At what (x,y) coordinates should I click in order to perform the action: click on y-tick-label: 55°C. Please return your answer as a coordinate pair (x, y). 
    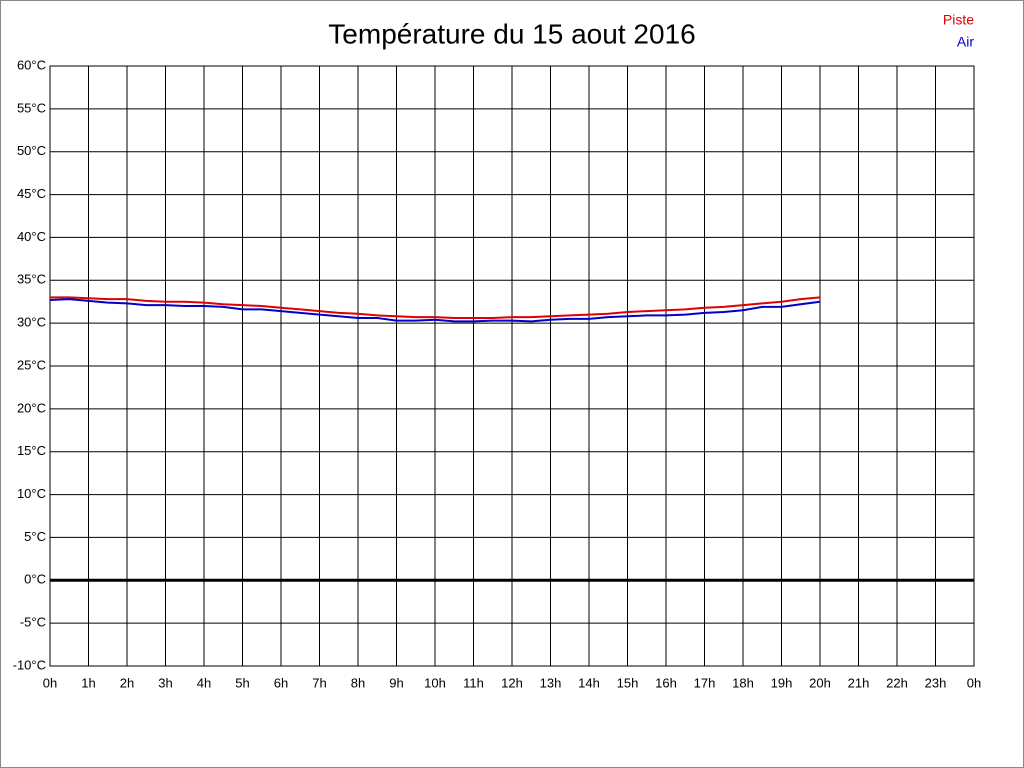
    Looking at the image, I should click on (31, 107).